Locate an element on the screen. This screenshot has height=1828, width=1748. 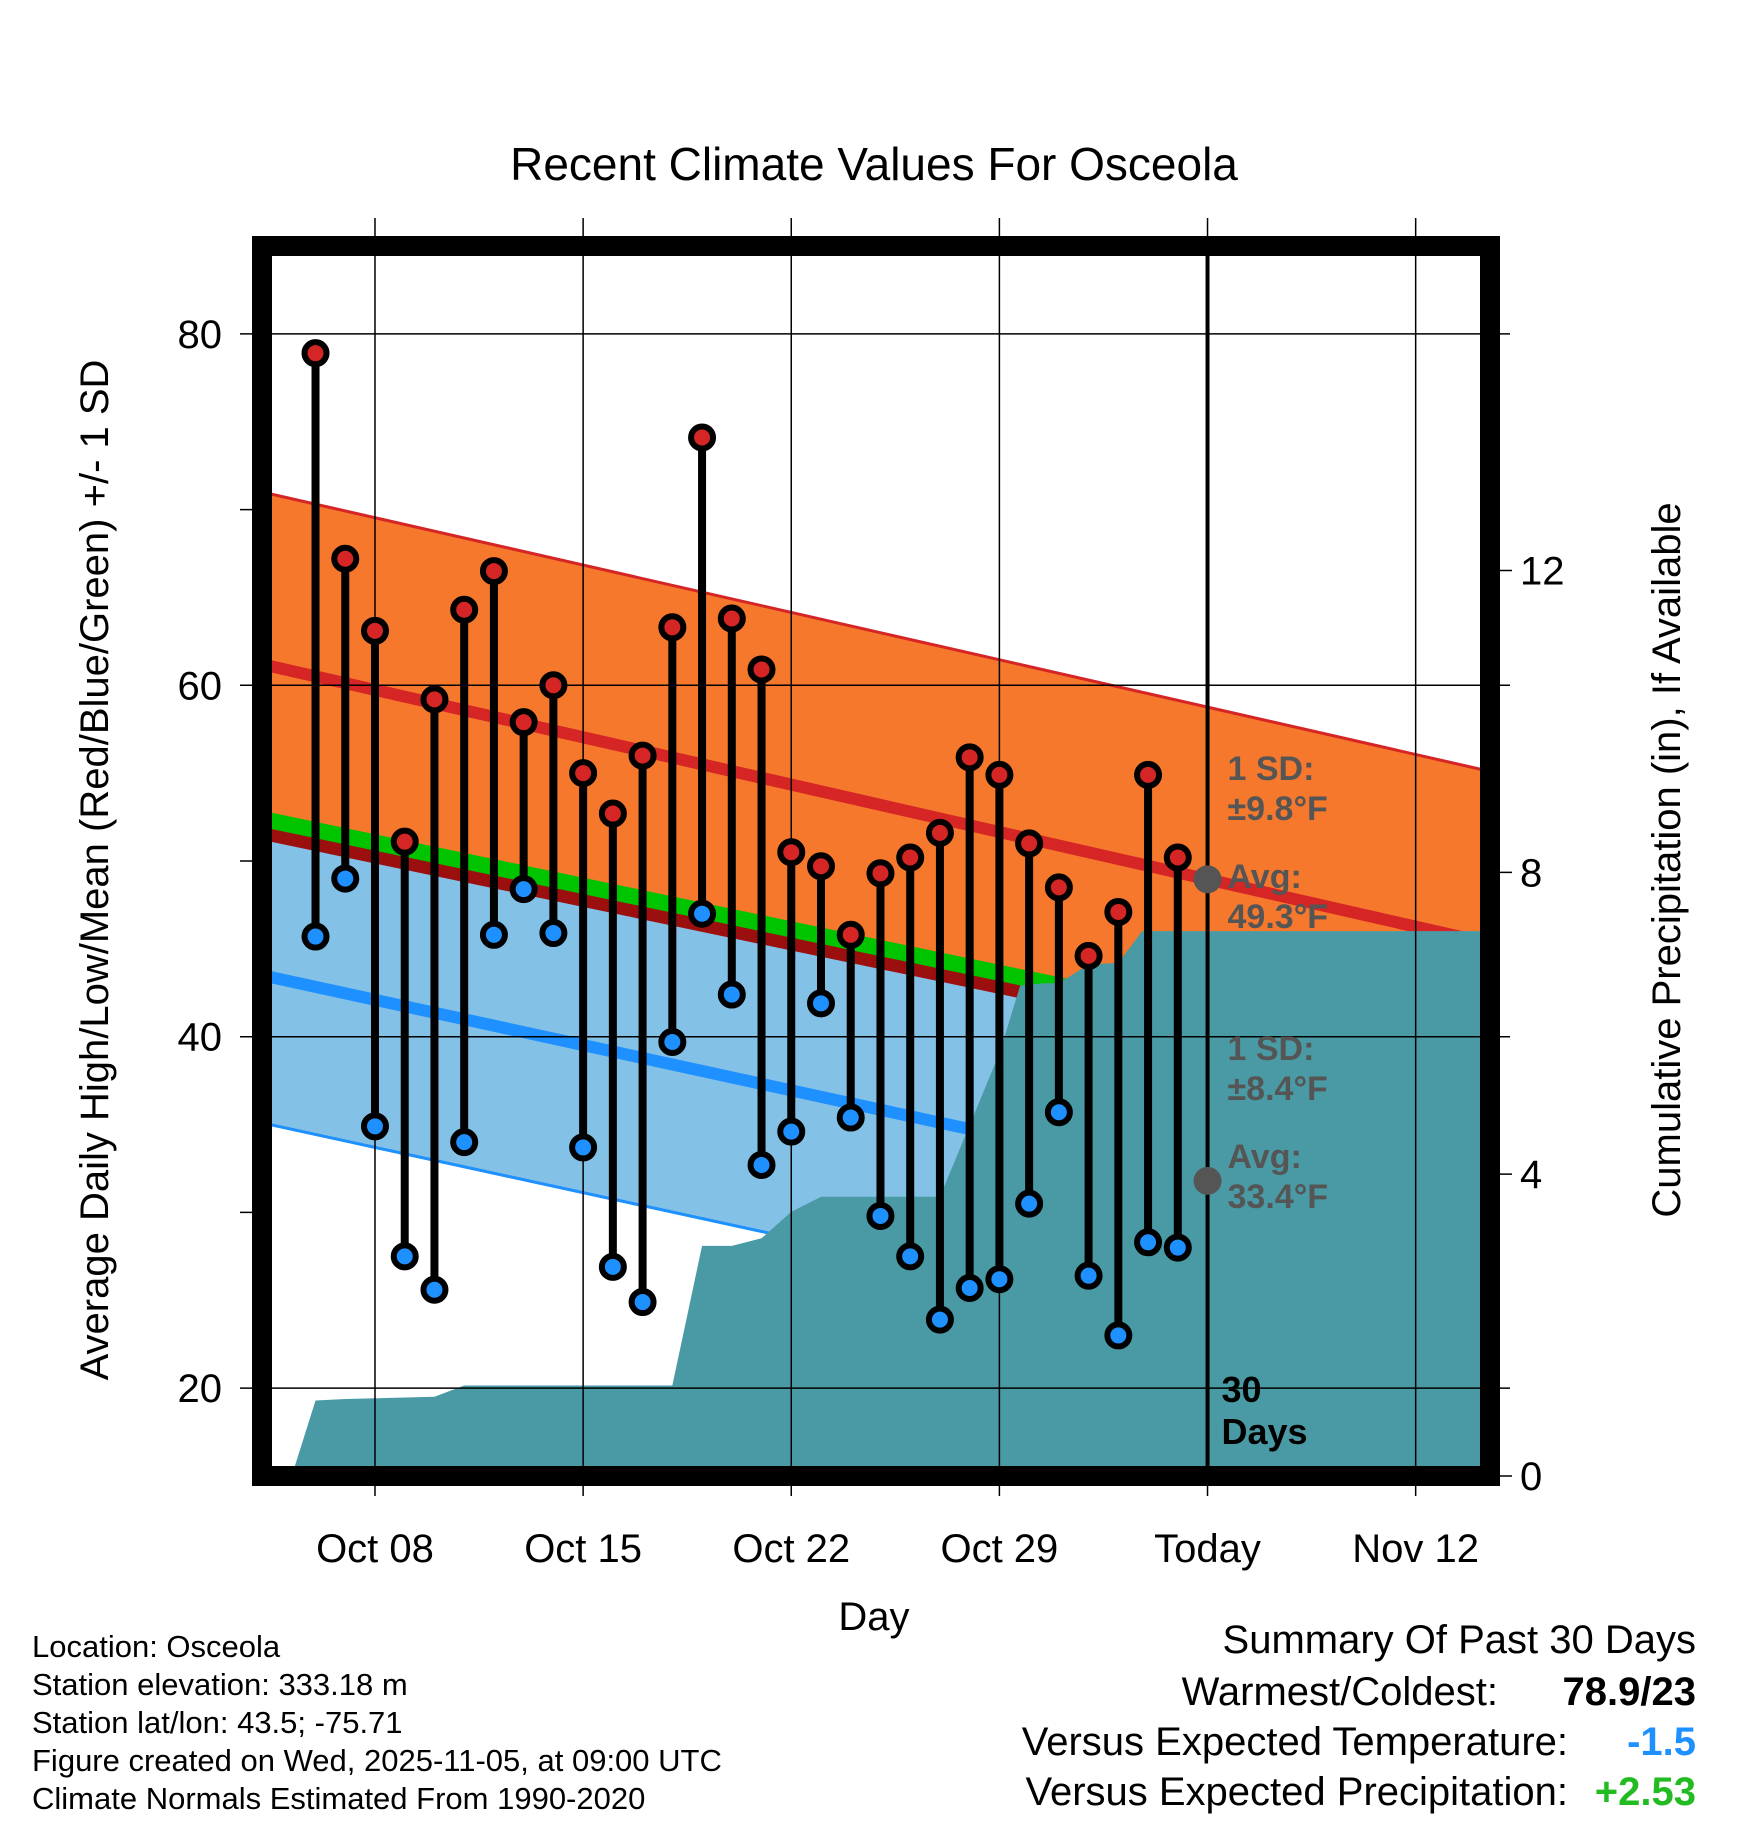
y2-tick-label: 8 is located at coordinates (1531, 873).